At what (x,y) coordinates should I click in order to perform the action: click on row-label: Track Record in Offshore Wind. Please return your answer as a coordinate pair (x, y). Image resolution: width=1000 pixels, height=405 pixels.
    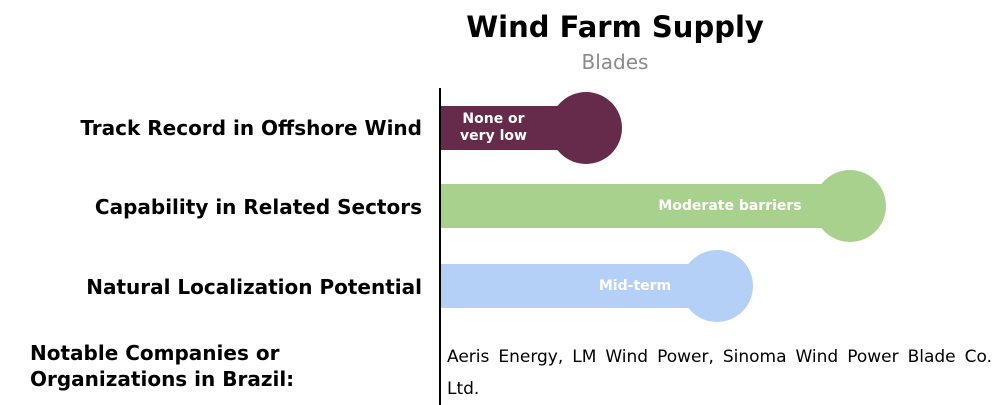
    Looking at the image, I should click on (251, 128).